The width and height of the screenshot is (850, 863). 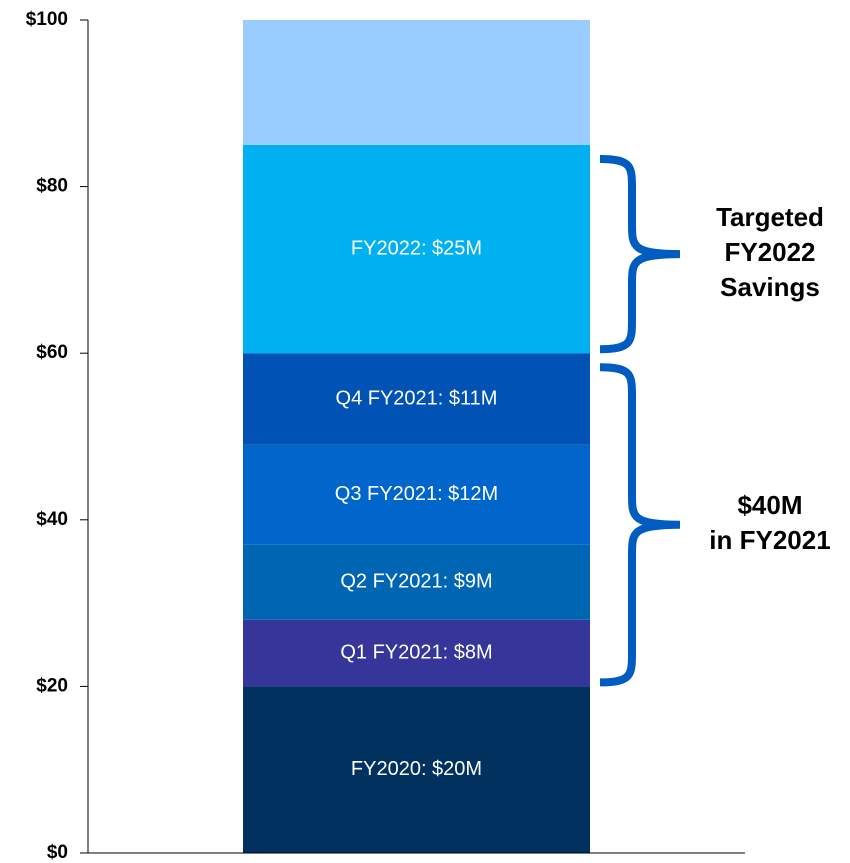 I want to click on annotation-text: FY2022, so click(x=769, y=252).